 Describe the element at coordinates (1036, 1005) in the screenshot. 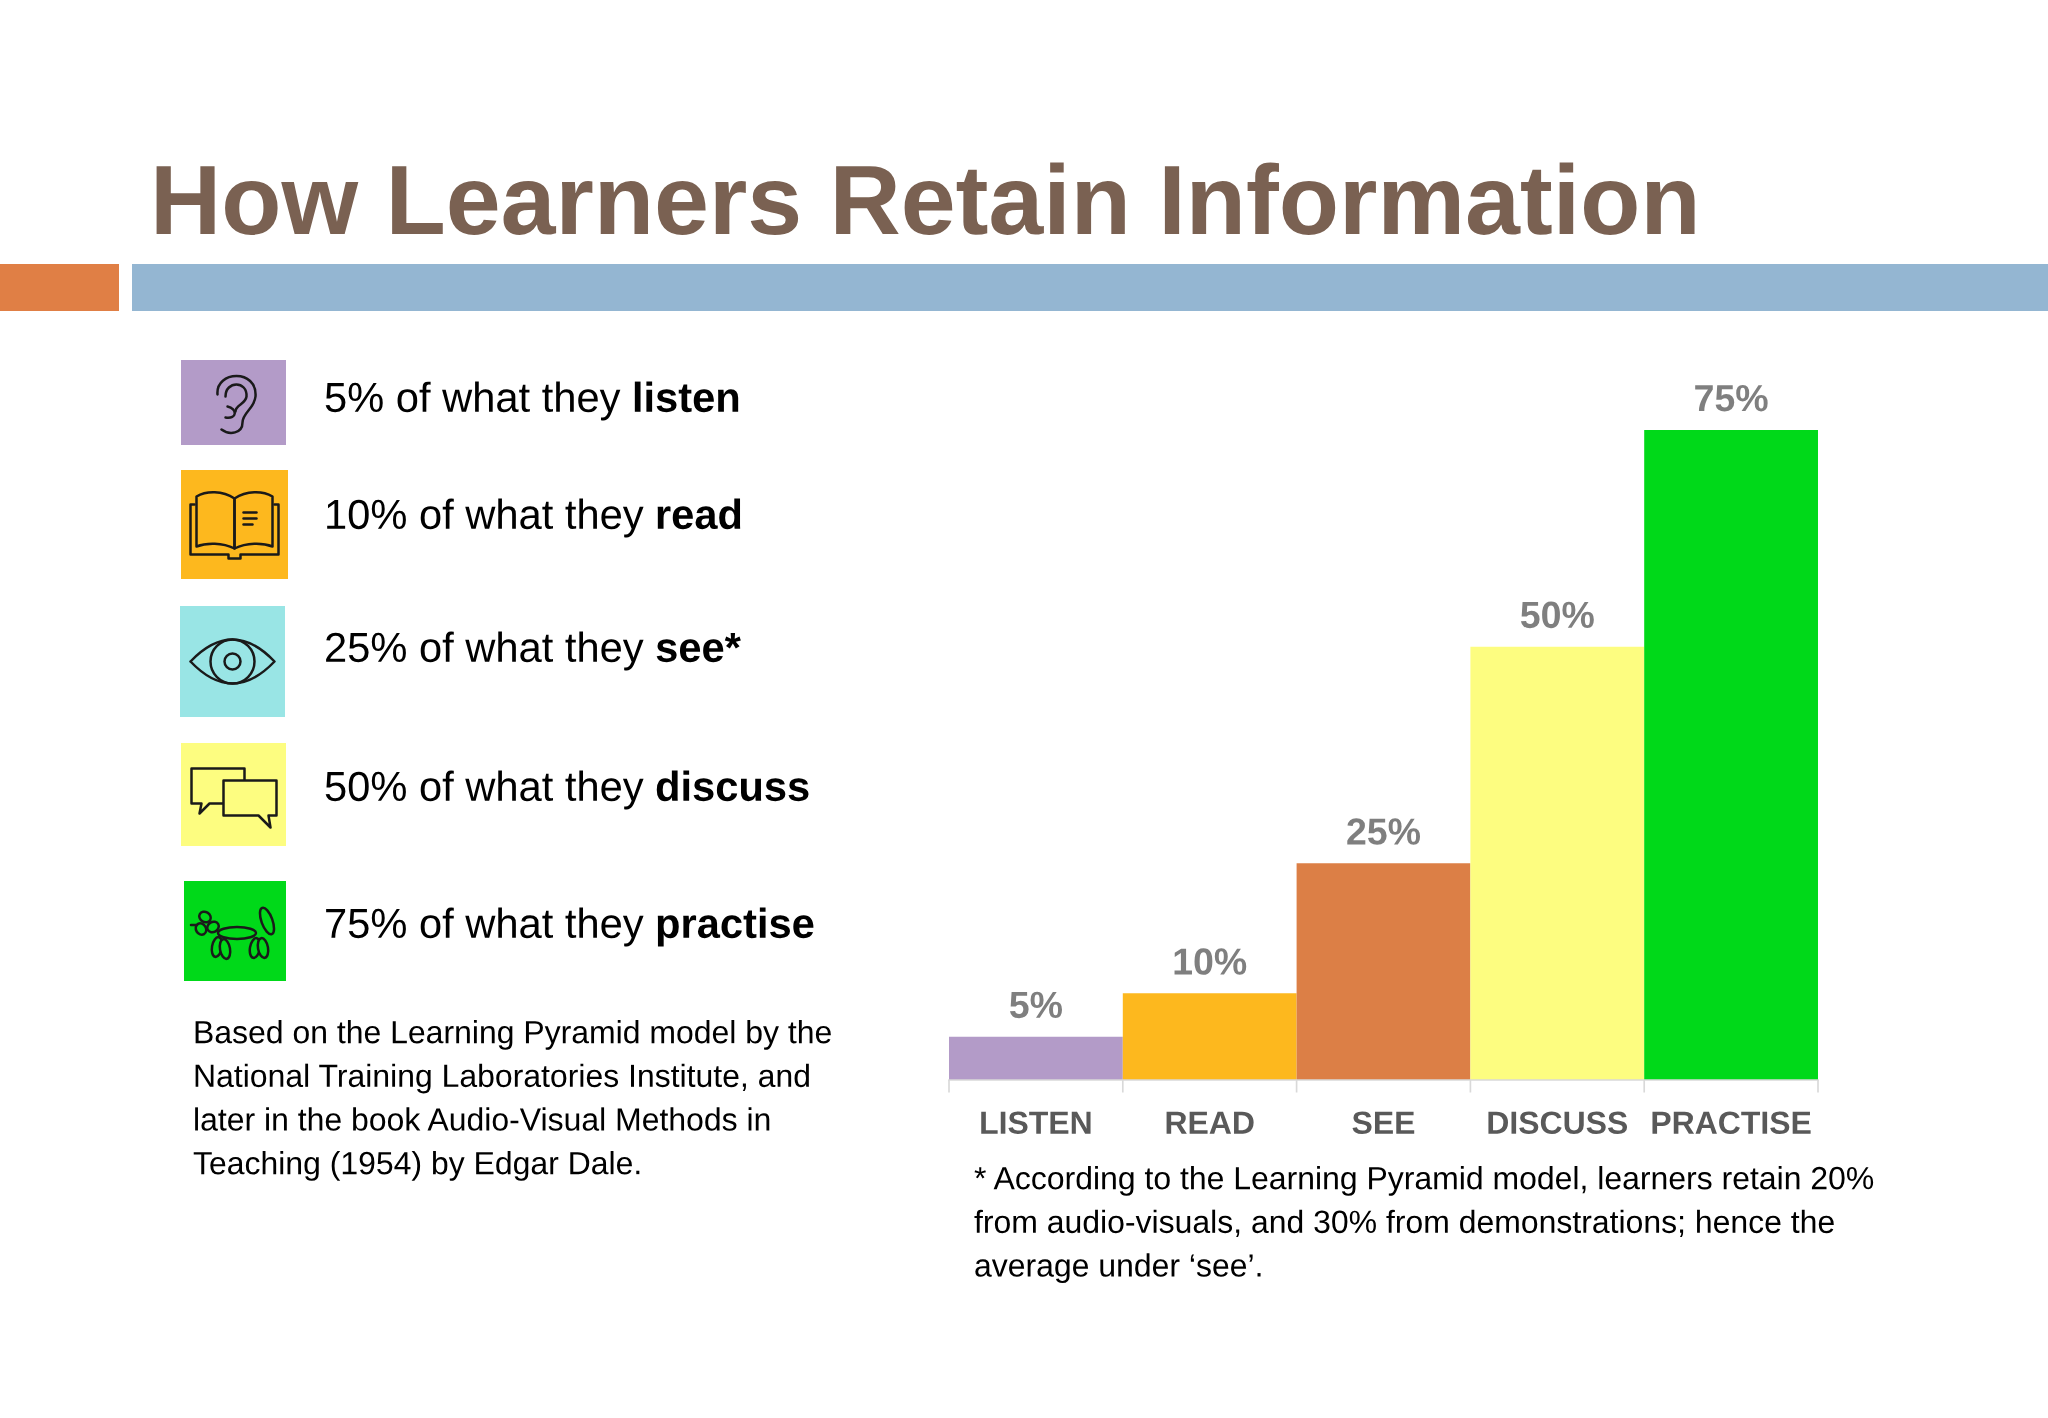

I see `data-label: 5%` at that location.